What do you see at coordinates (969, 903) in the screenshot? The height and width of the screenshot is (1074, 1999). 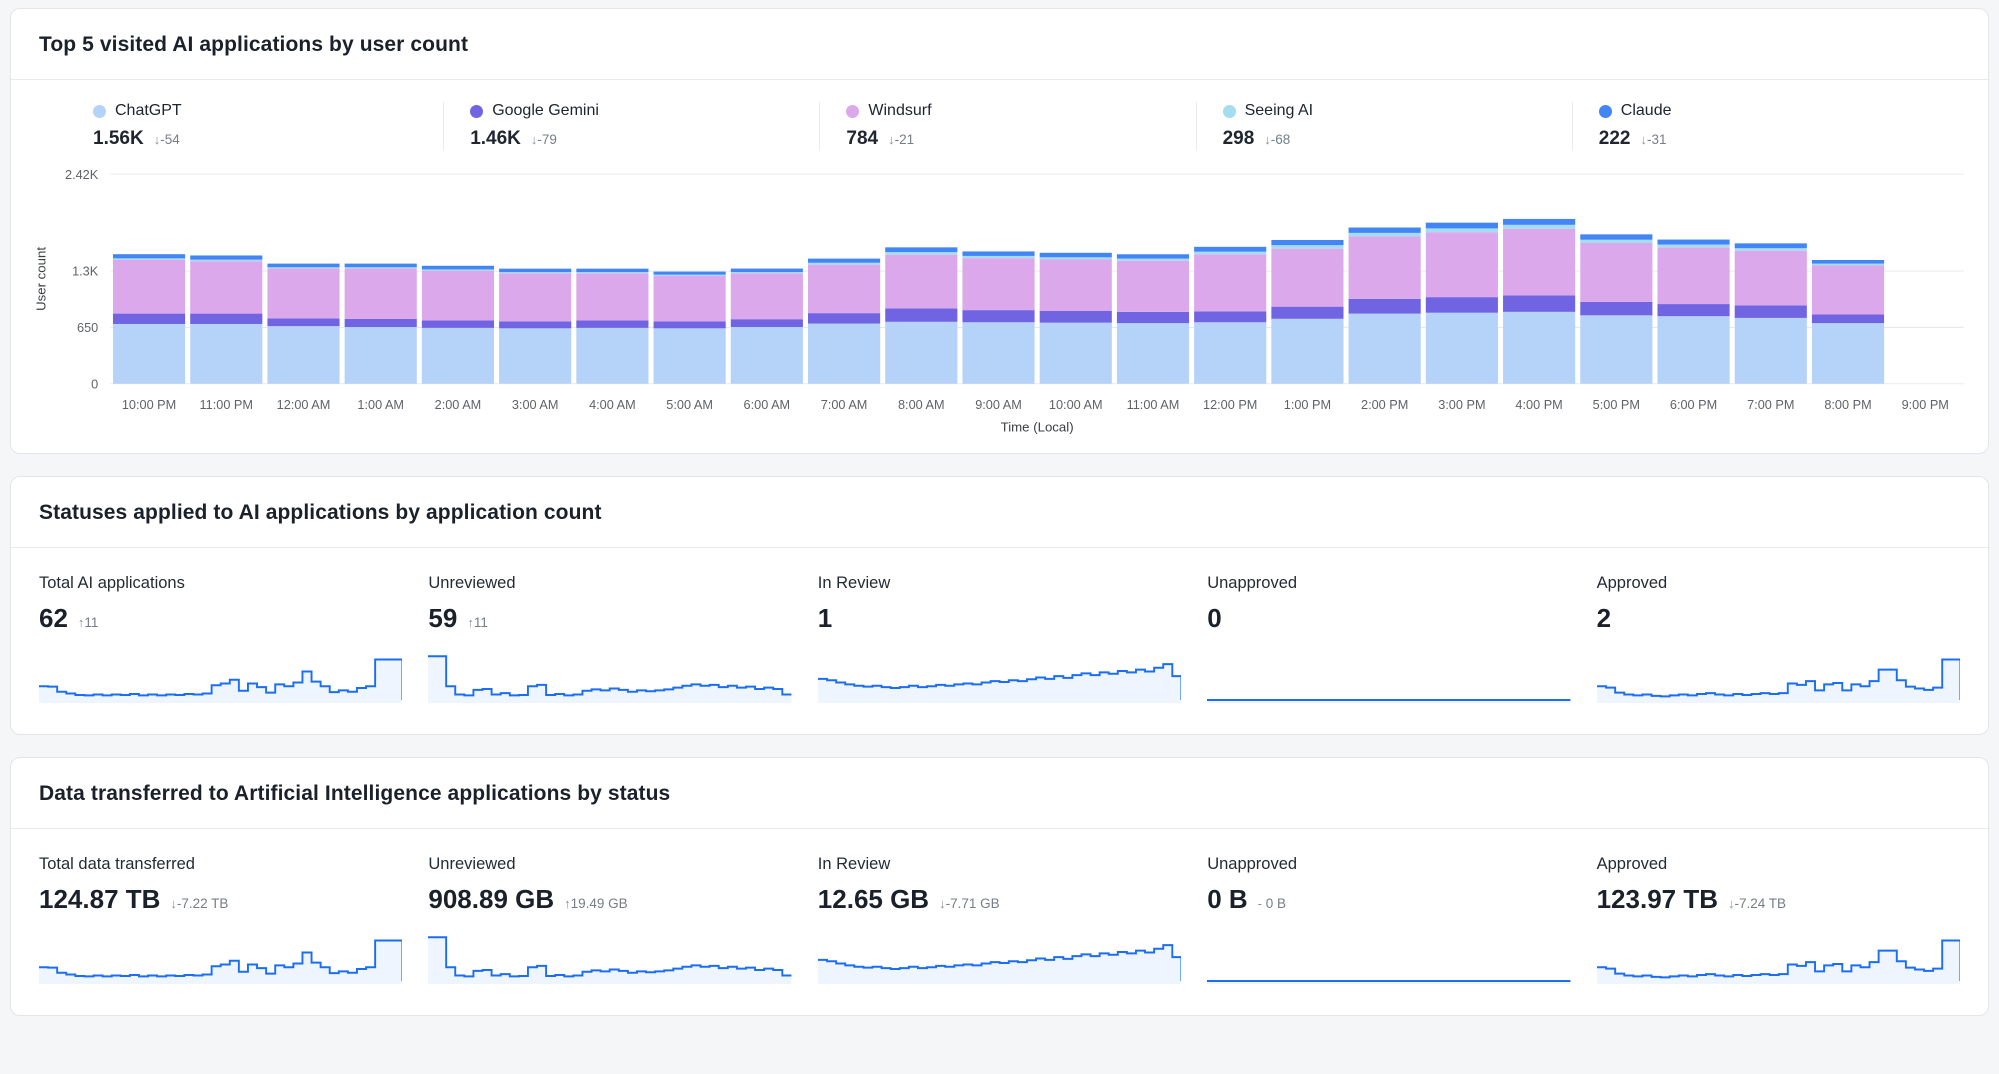 I see `stat-delta: ↓-7.71 GB` at bounding box center [969, 903].